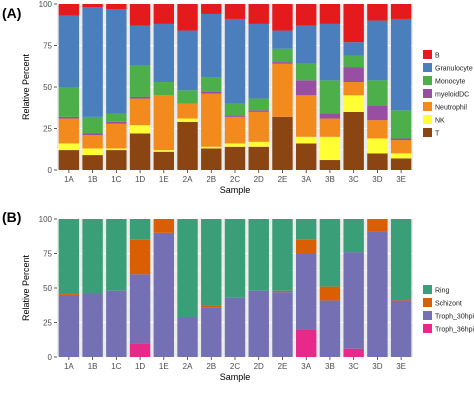 The height and width of the screenshot is (414, 474). Describe the element at coordinates (26, 287) in the screenshot. I see `panel-b-y-axis-title: Relative Percent` at that location.